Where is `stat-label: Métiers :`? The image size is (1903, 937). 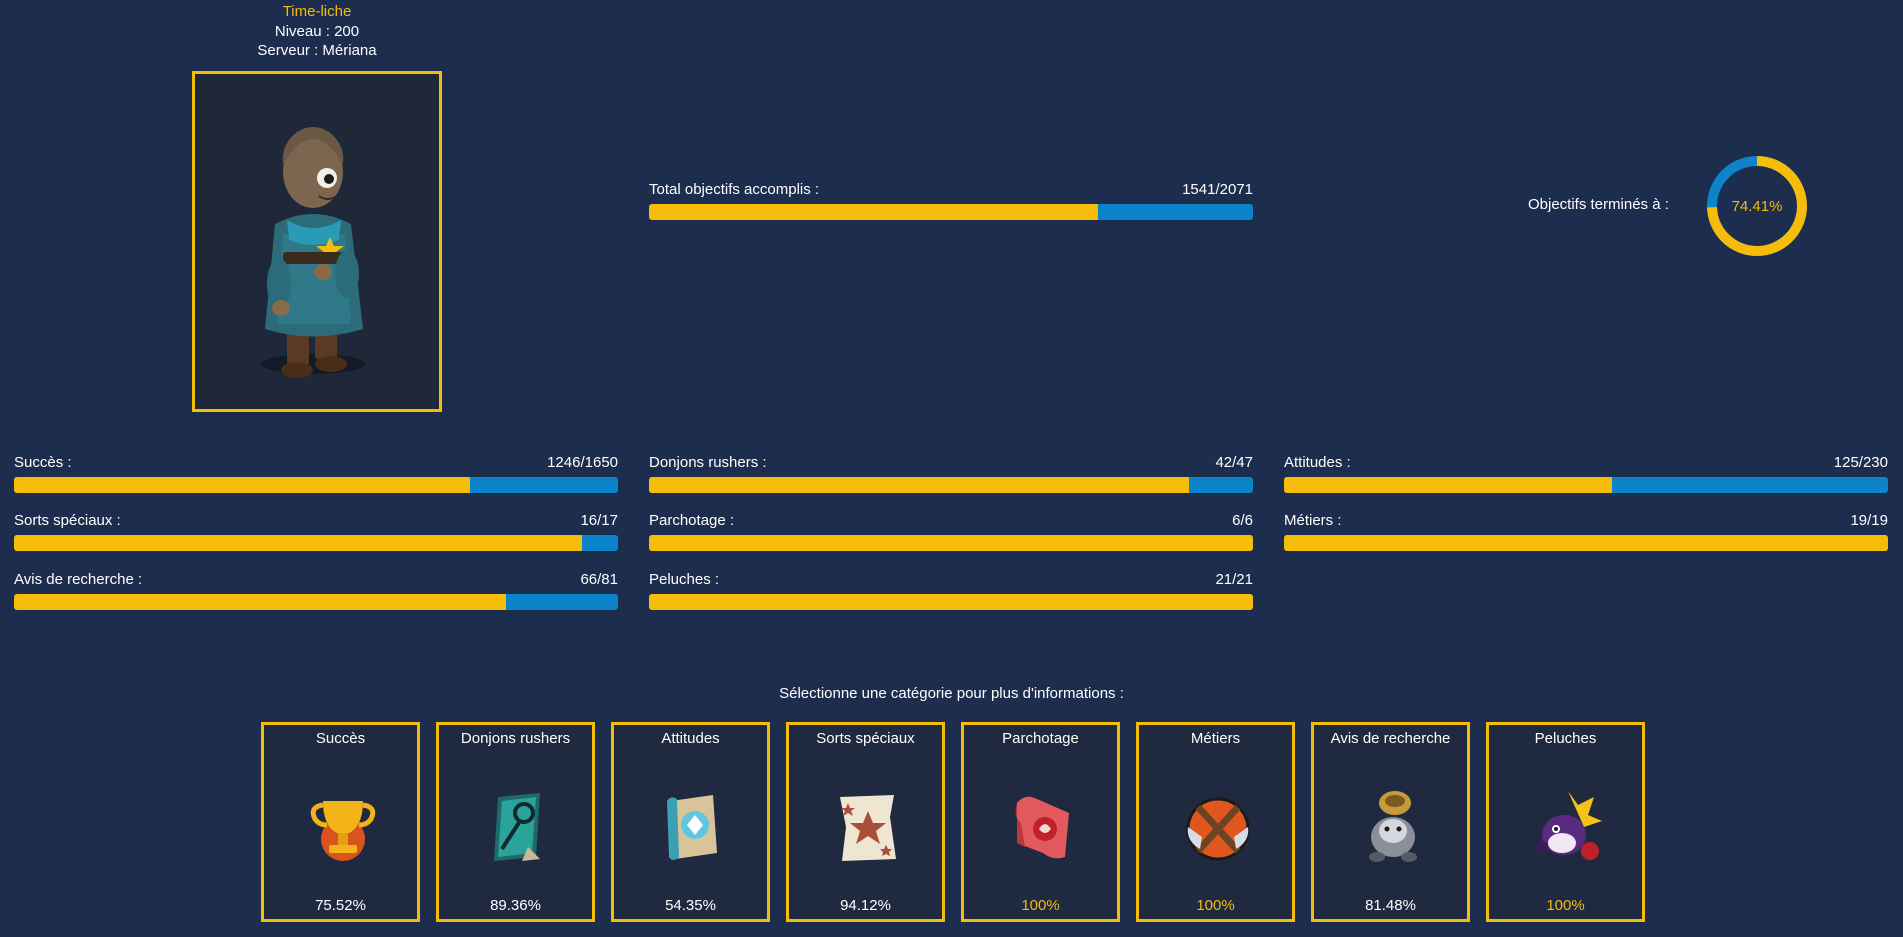 stat-label: Métiers : is located at coordinates (1313, 520).